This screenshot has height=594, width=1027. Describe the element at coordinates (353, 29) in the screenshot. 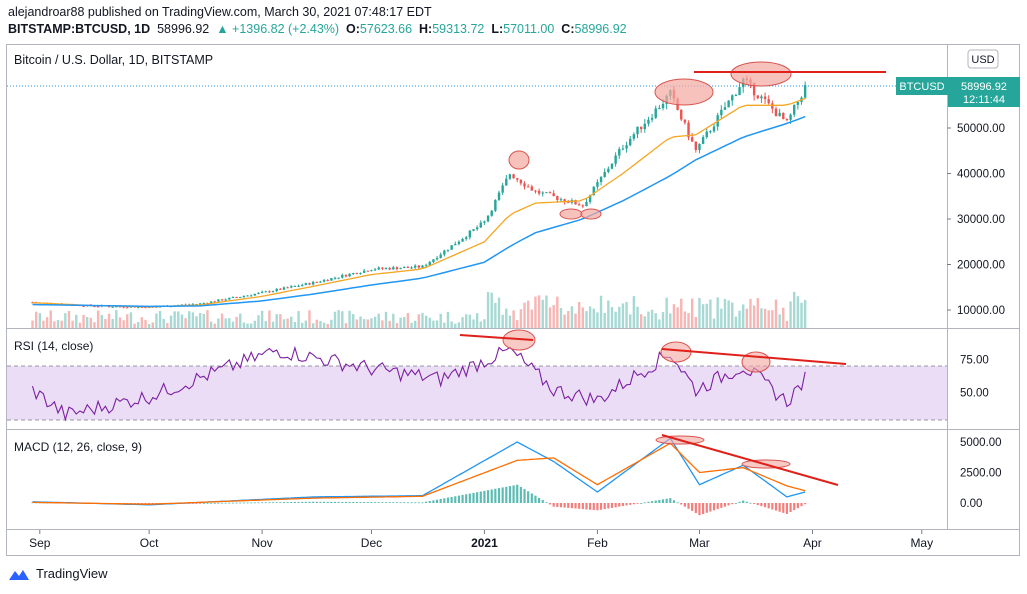

I see `open-label: O:` at that location.